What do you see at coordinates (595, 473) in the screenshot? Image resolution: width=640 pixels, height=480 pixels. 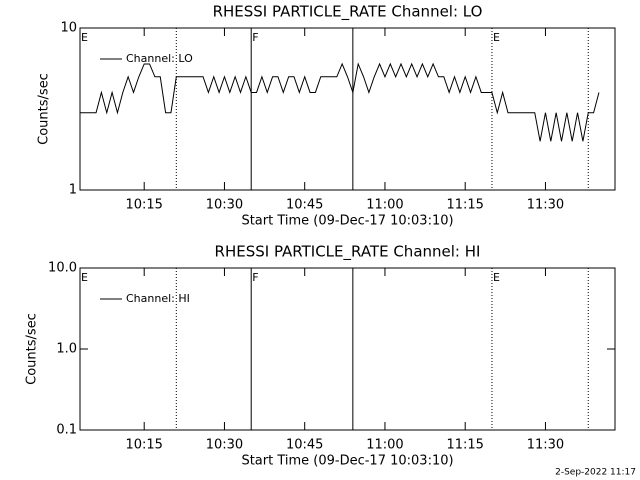 I see `footer: 2-Sep-2022 11:17` at bounding box center [595, 473].